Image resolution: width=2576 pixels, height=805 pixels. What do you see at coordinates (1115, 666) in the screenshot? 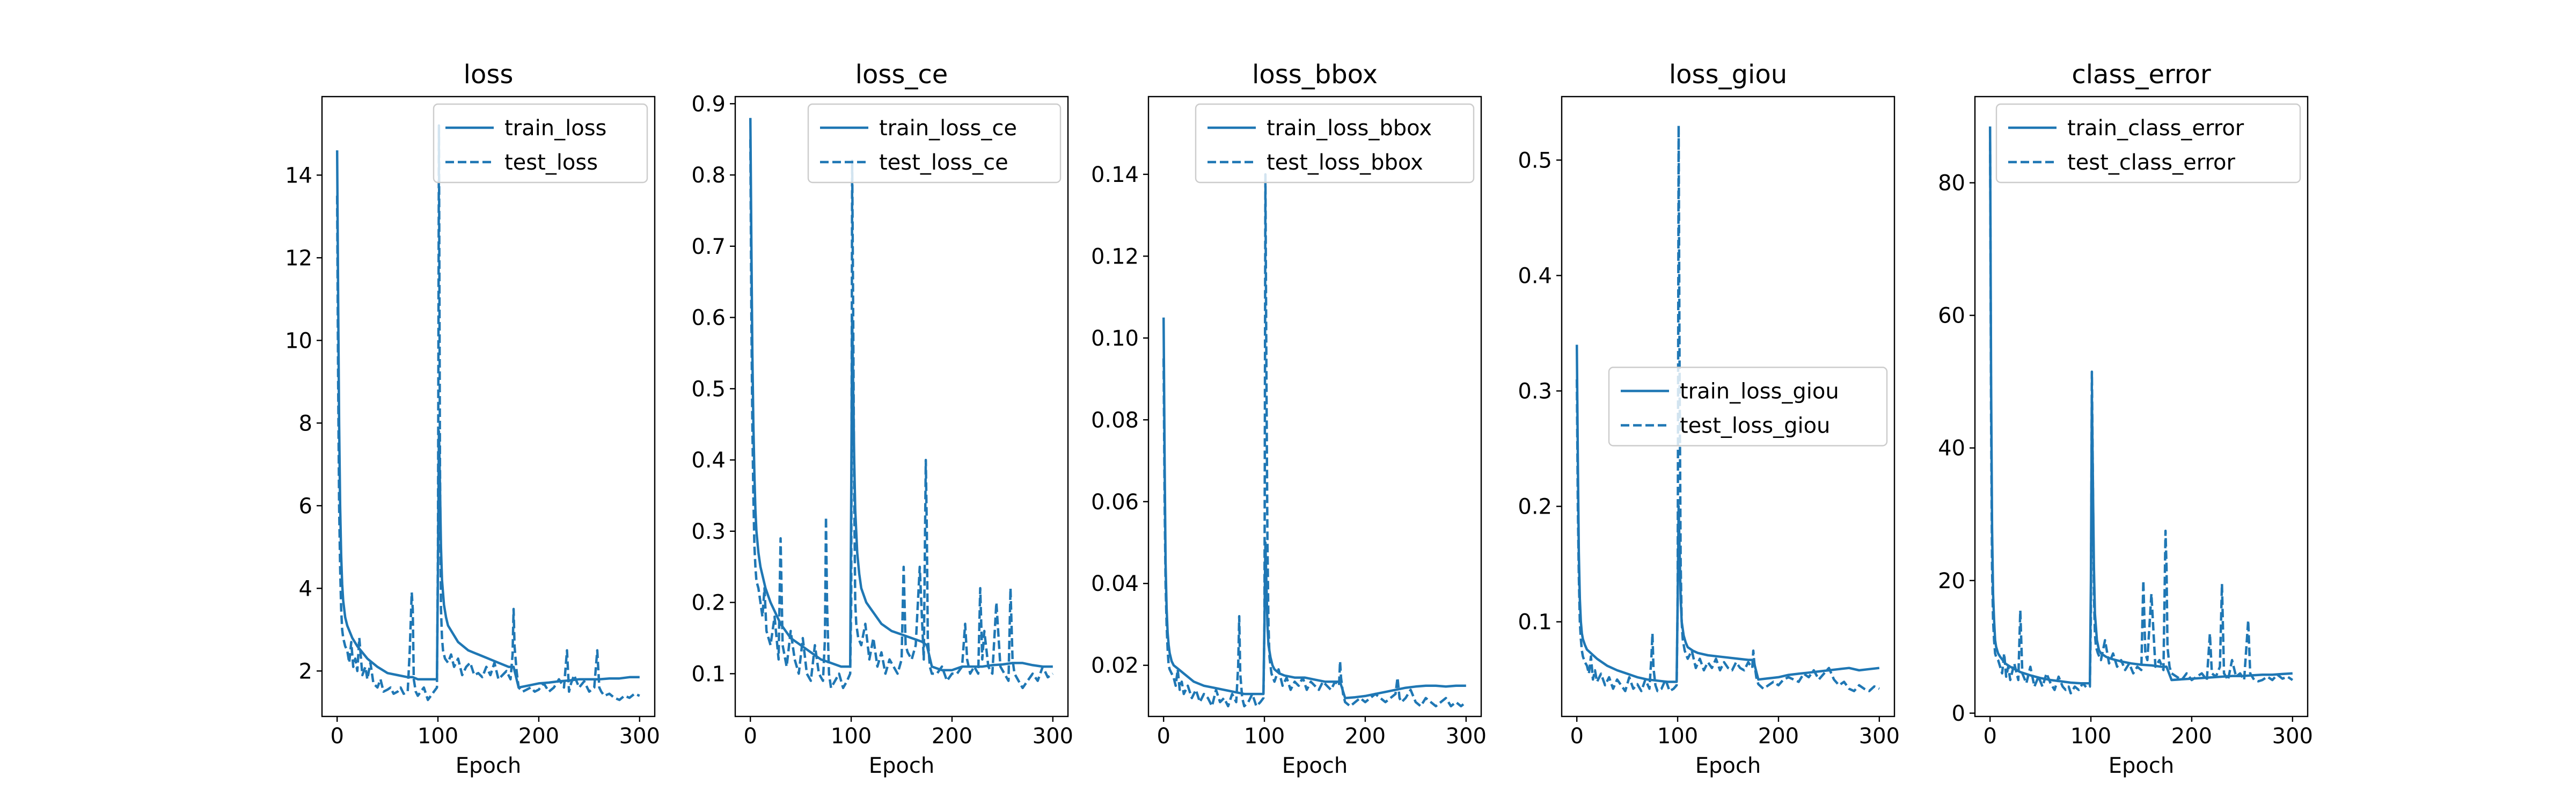
I see `y-tick-label: 0.02` at bounding box center [1115, 666].